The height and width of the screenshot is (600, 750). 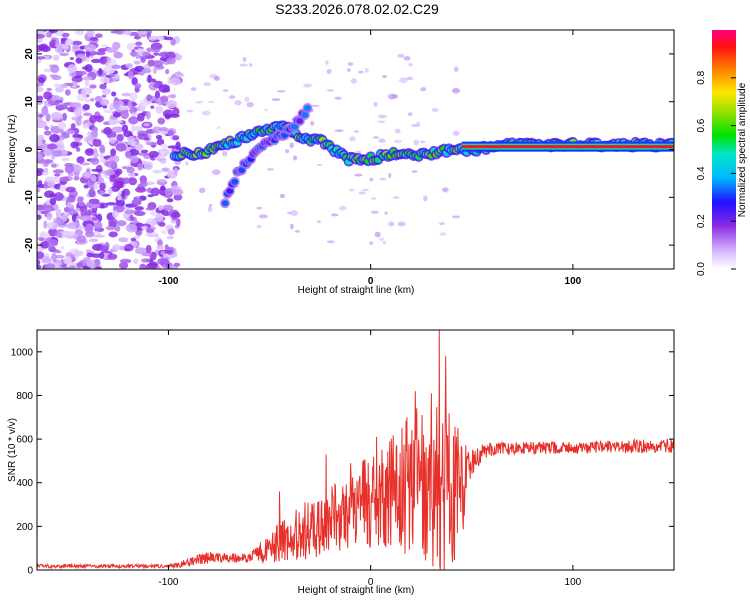 I want to click on band-core, so click(x=567, y=147).